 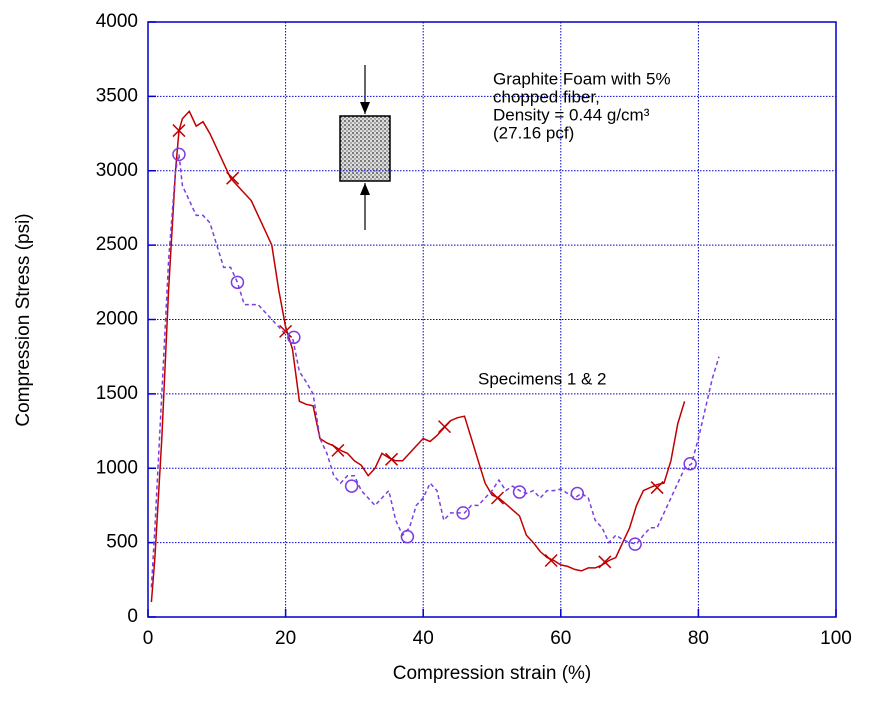 I want to click on y-tick-label: 500, so click(x=122, y=542).